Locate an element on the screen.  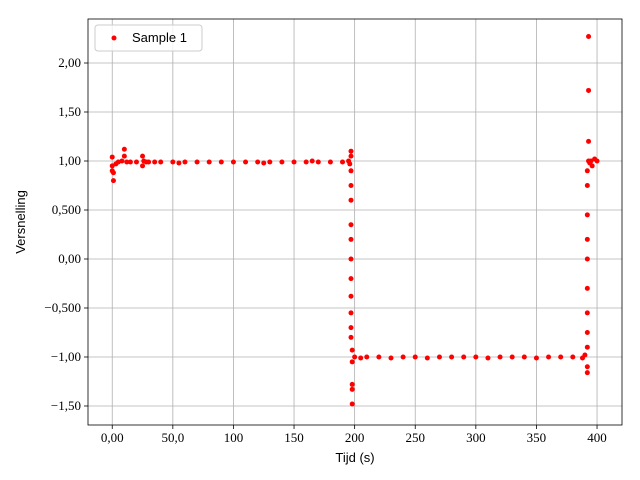
y-tick-label: −1,00 is located at coordinates (66, 356).